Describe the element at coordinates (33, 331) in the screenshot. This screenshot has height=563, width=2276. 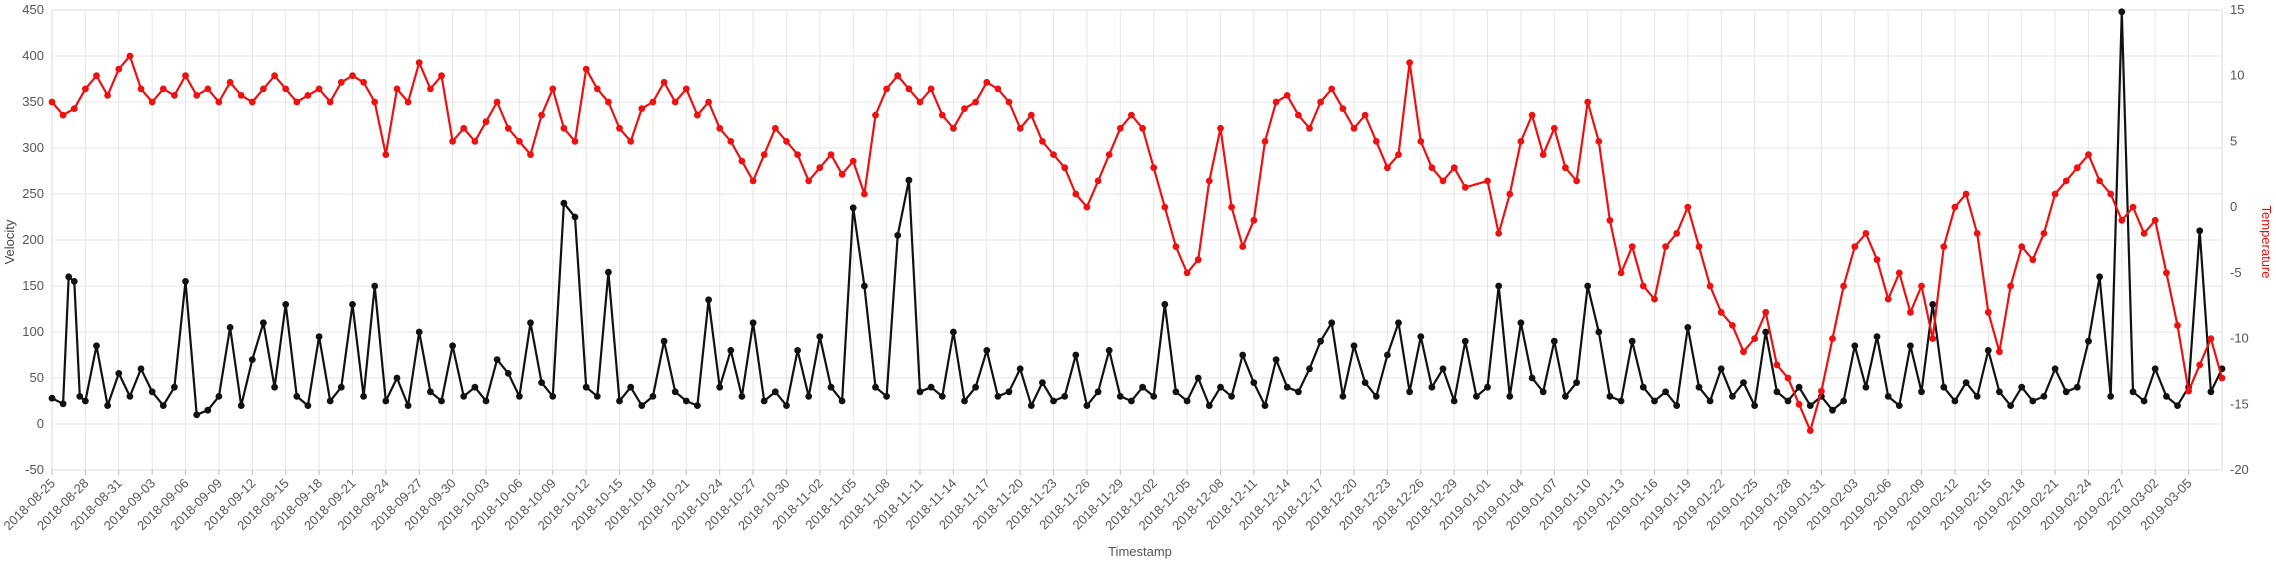
I see `y-tick-label-left: 100` at that location.